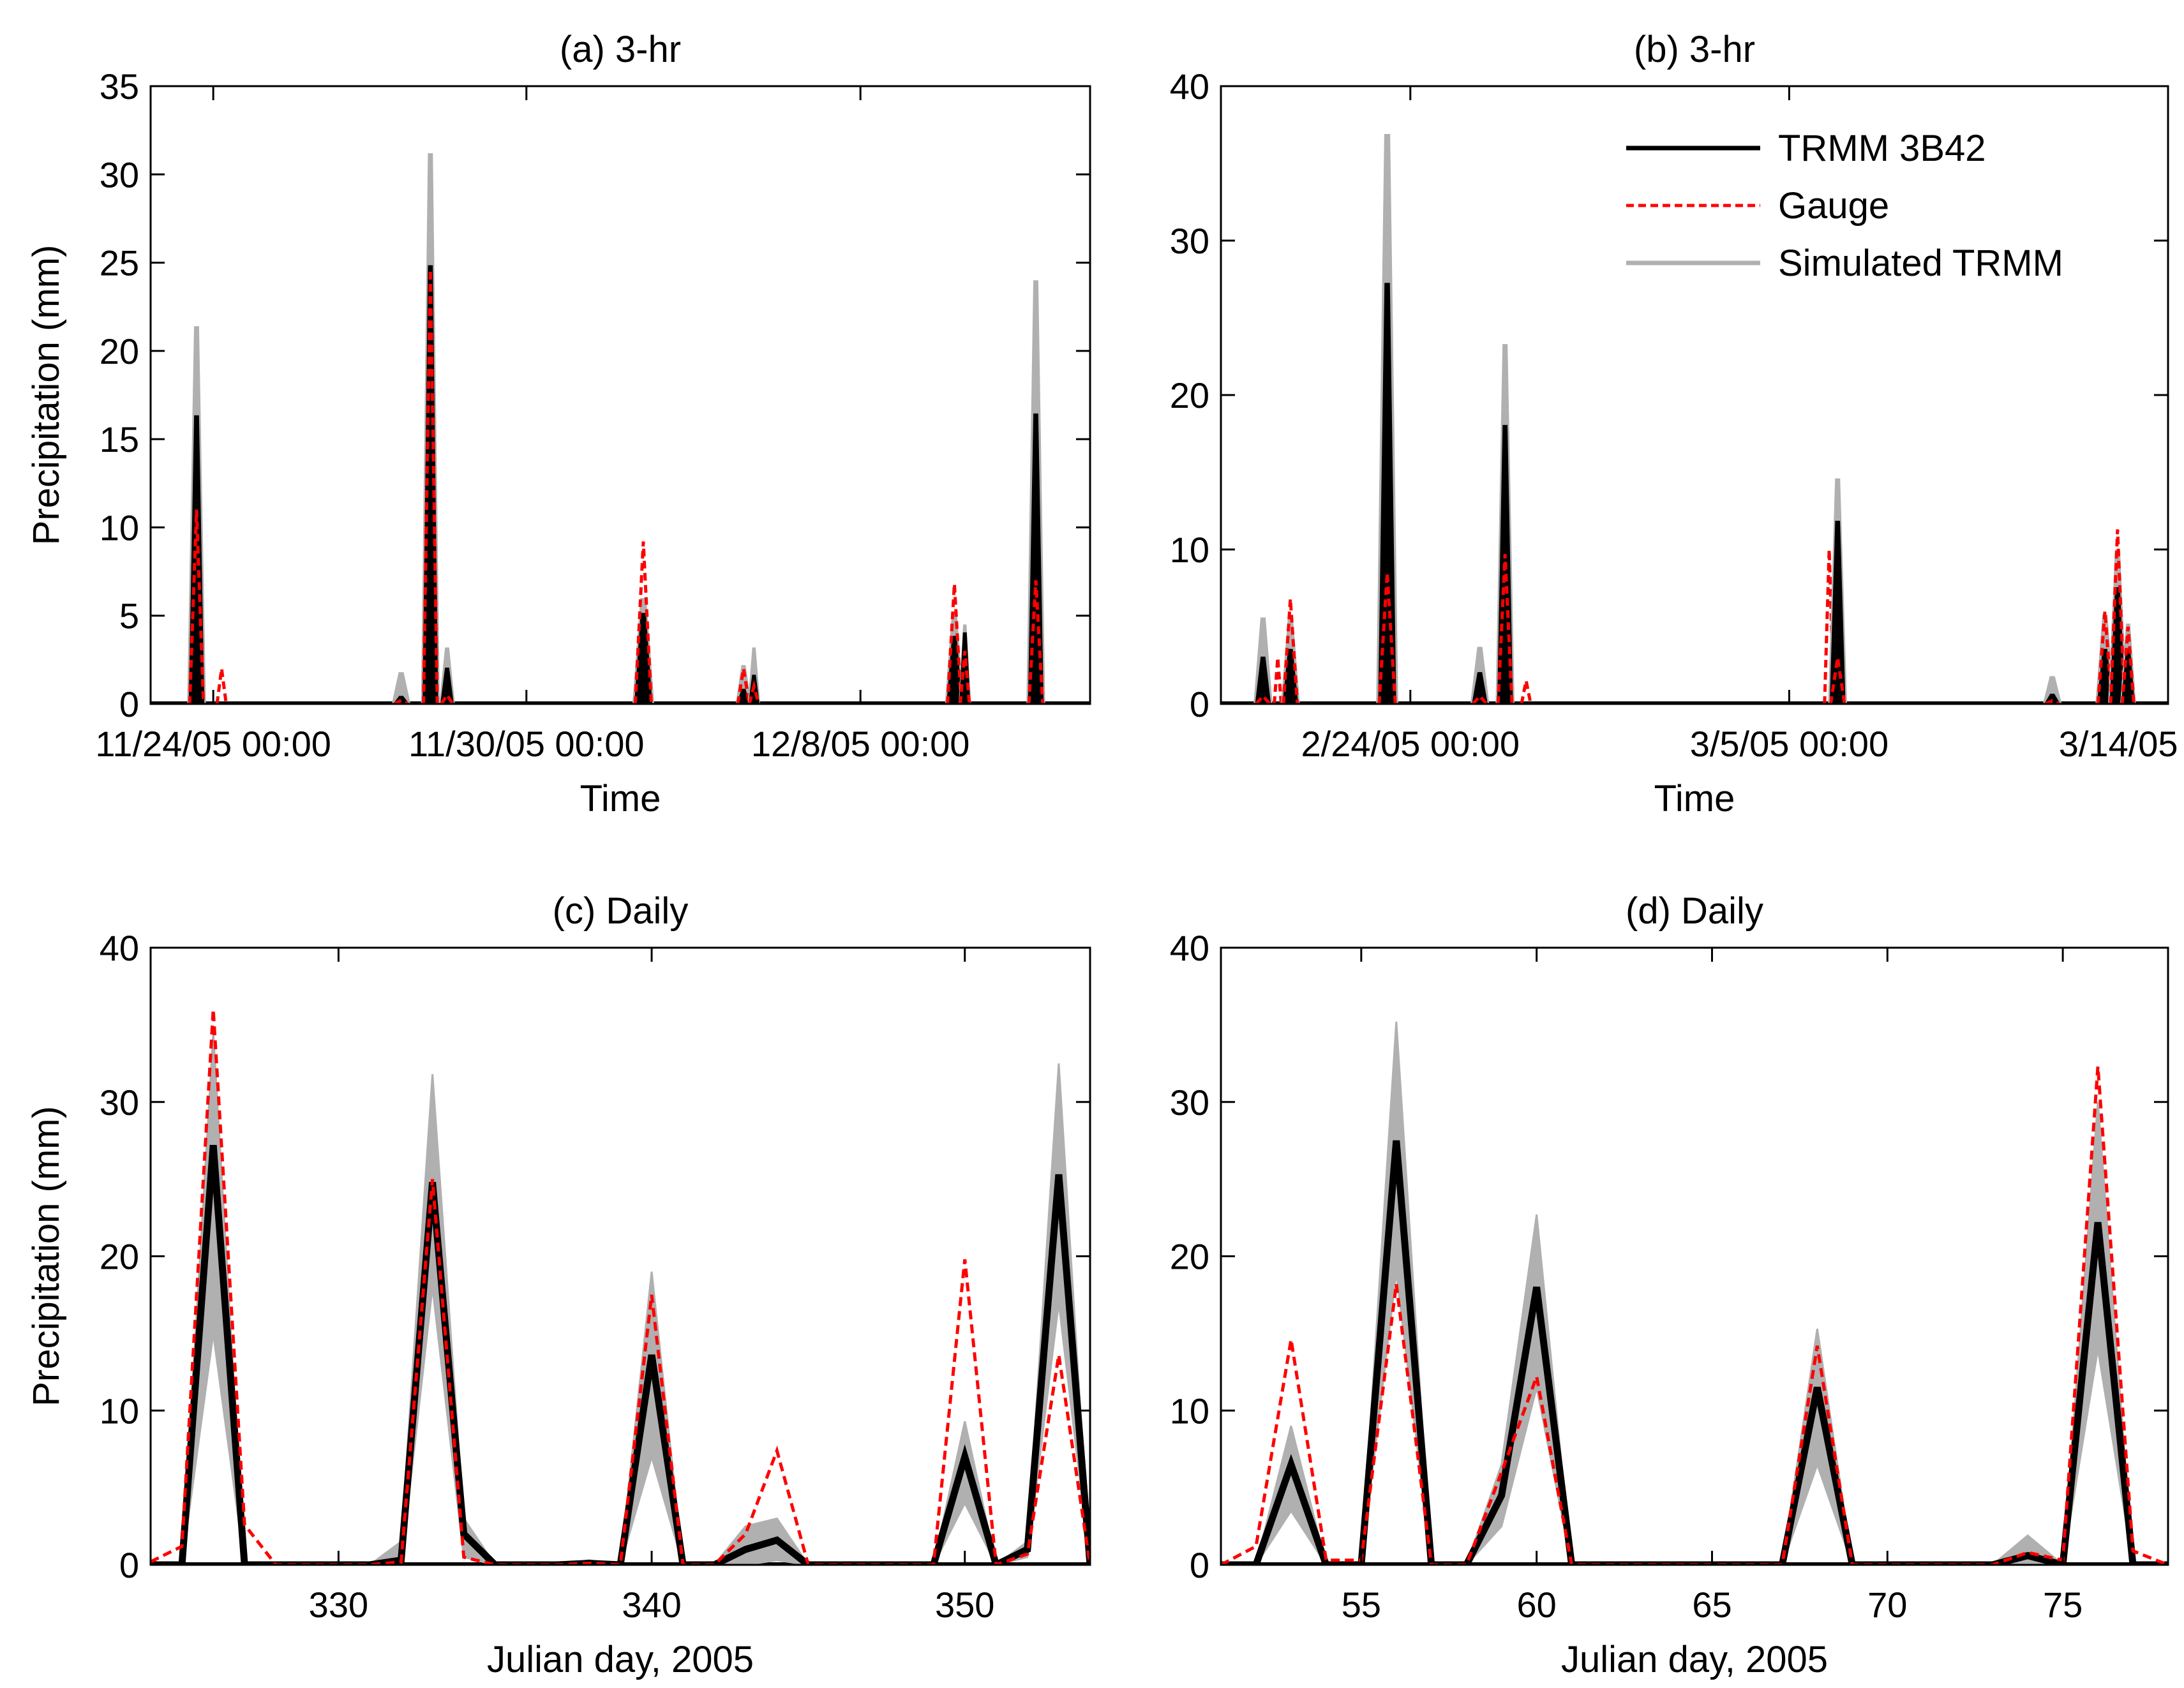 The image size is (2184, 1688). Describe the element at coordinates (651, 1605) in the screenshot. I see `x-tick-label: 340` at that location.